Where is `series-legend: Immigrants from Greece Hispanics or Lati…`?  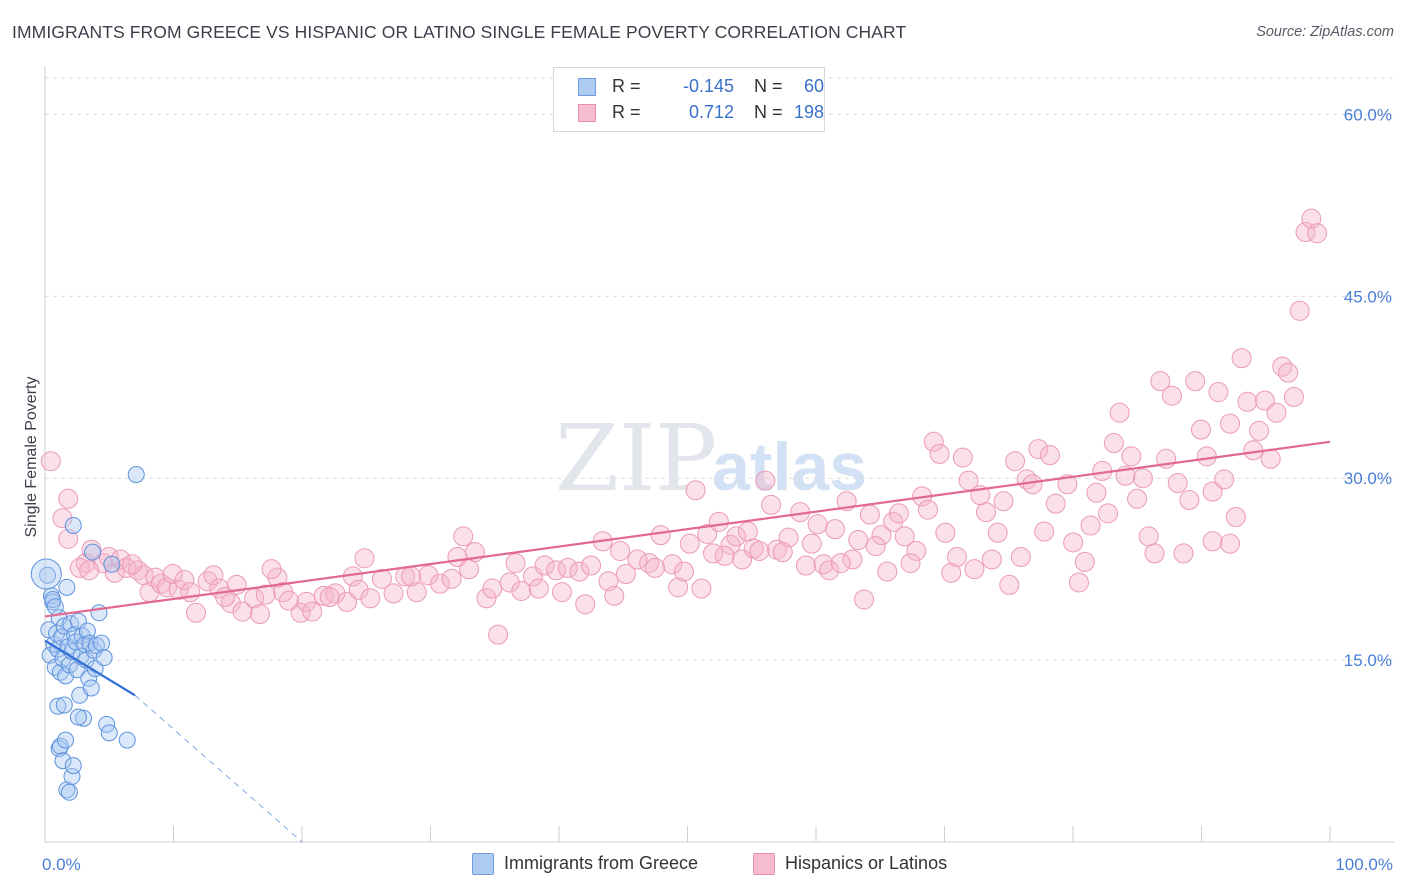
series-legend: Immigrants from Greece Hispanics or Lati… is located at coordinates (703, 865).